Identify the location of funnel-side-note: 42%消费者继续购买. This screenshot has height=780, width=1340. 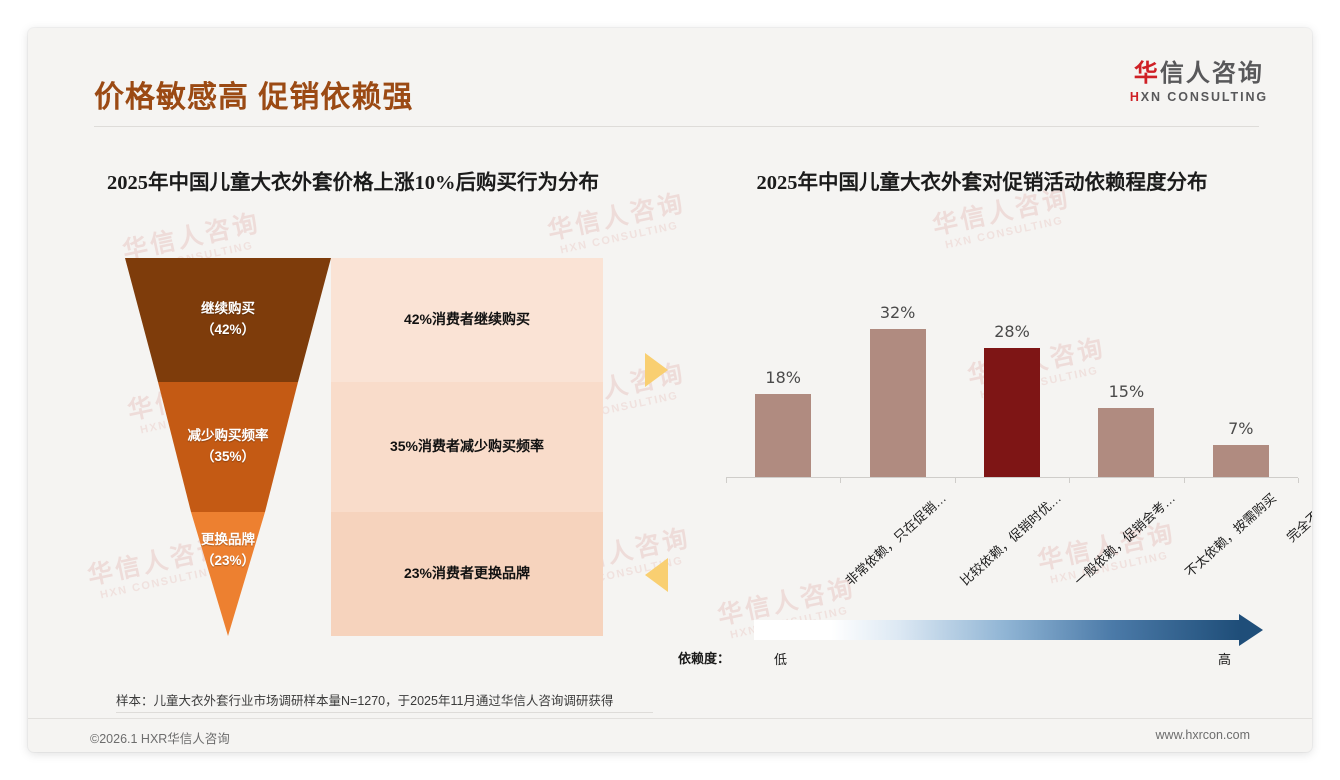
(467, 319).